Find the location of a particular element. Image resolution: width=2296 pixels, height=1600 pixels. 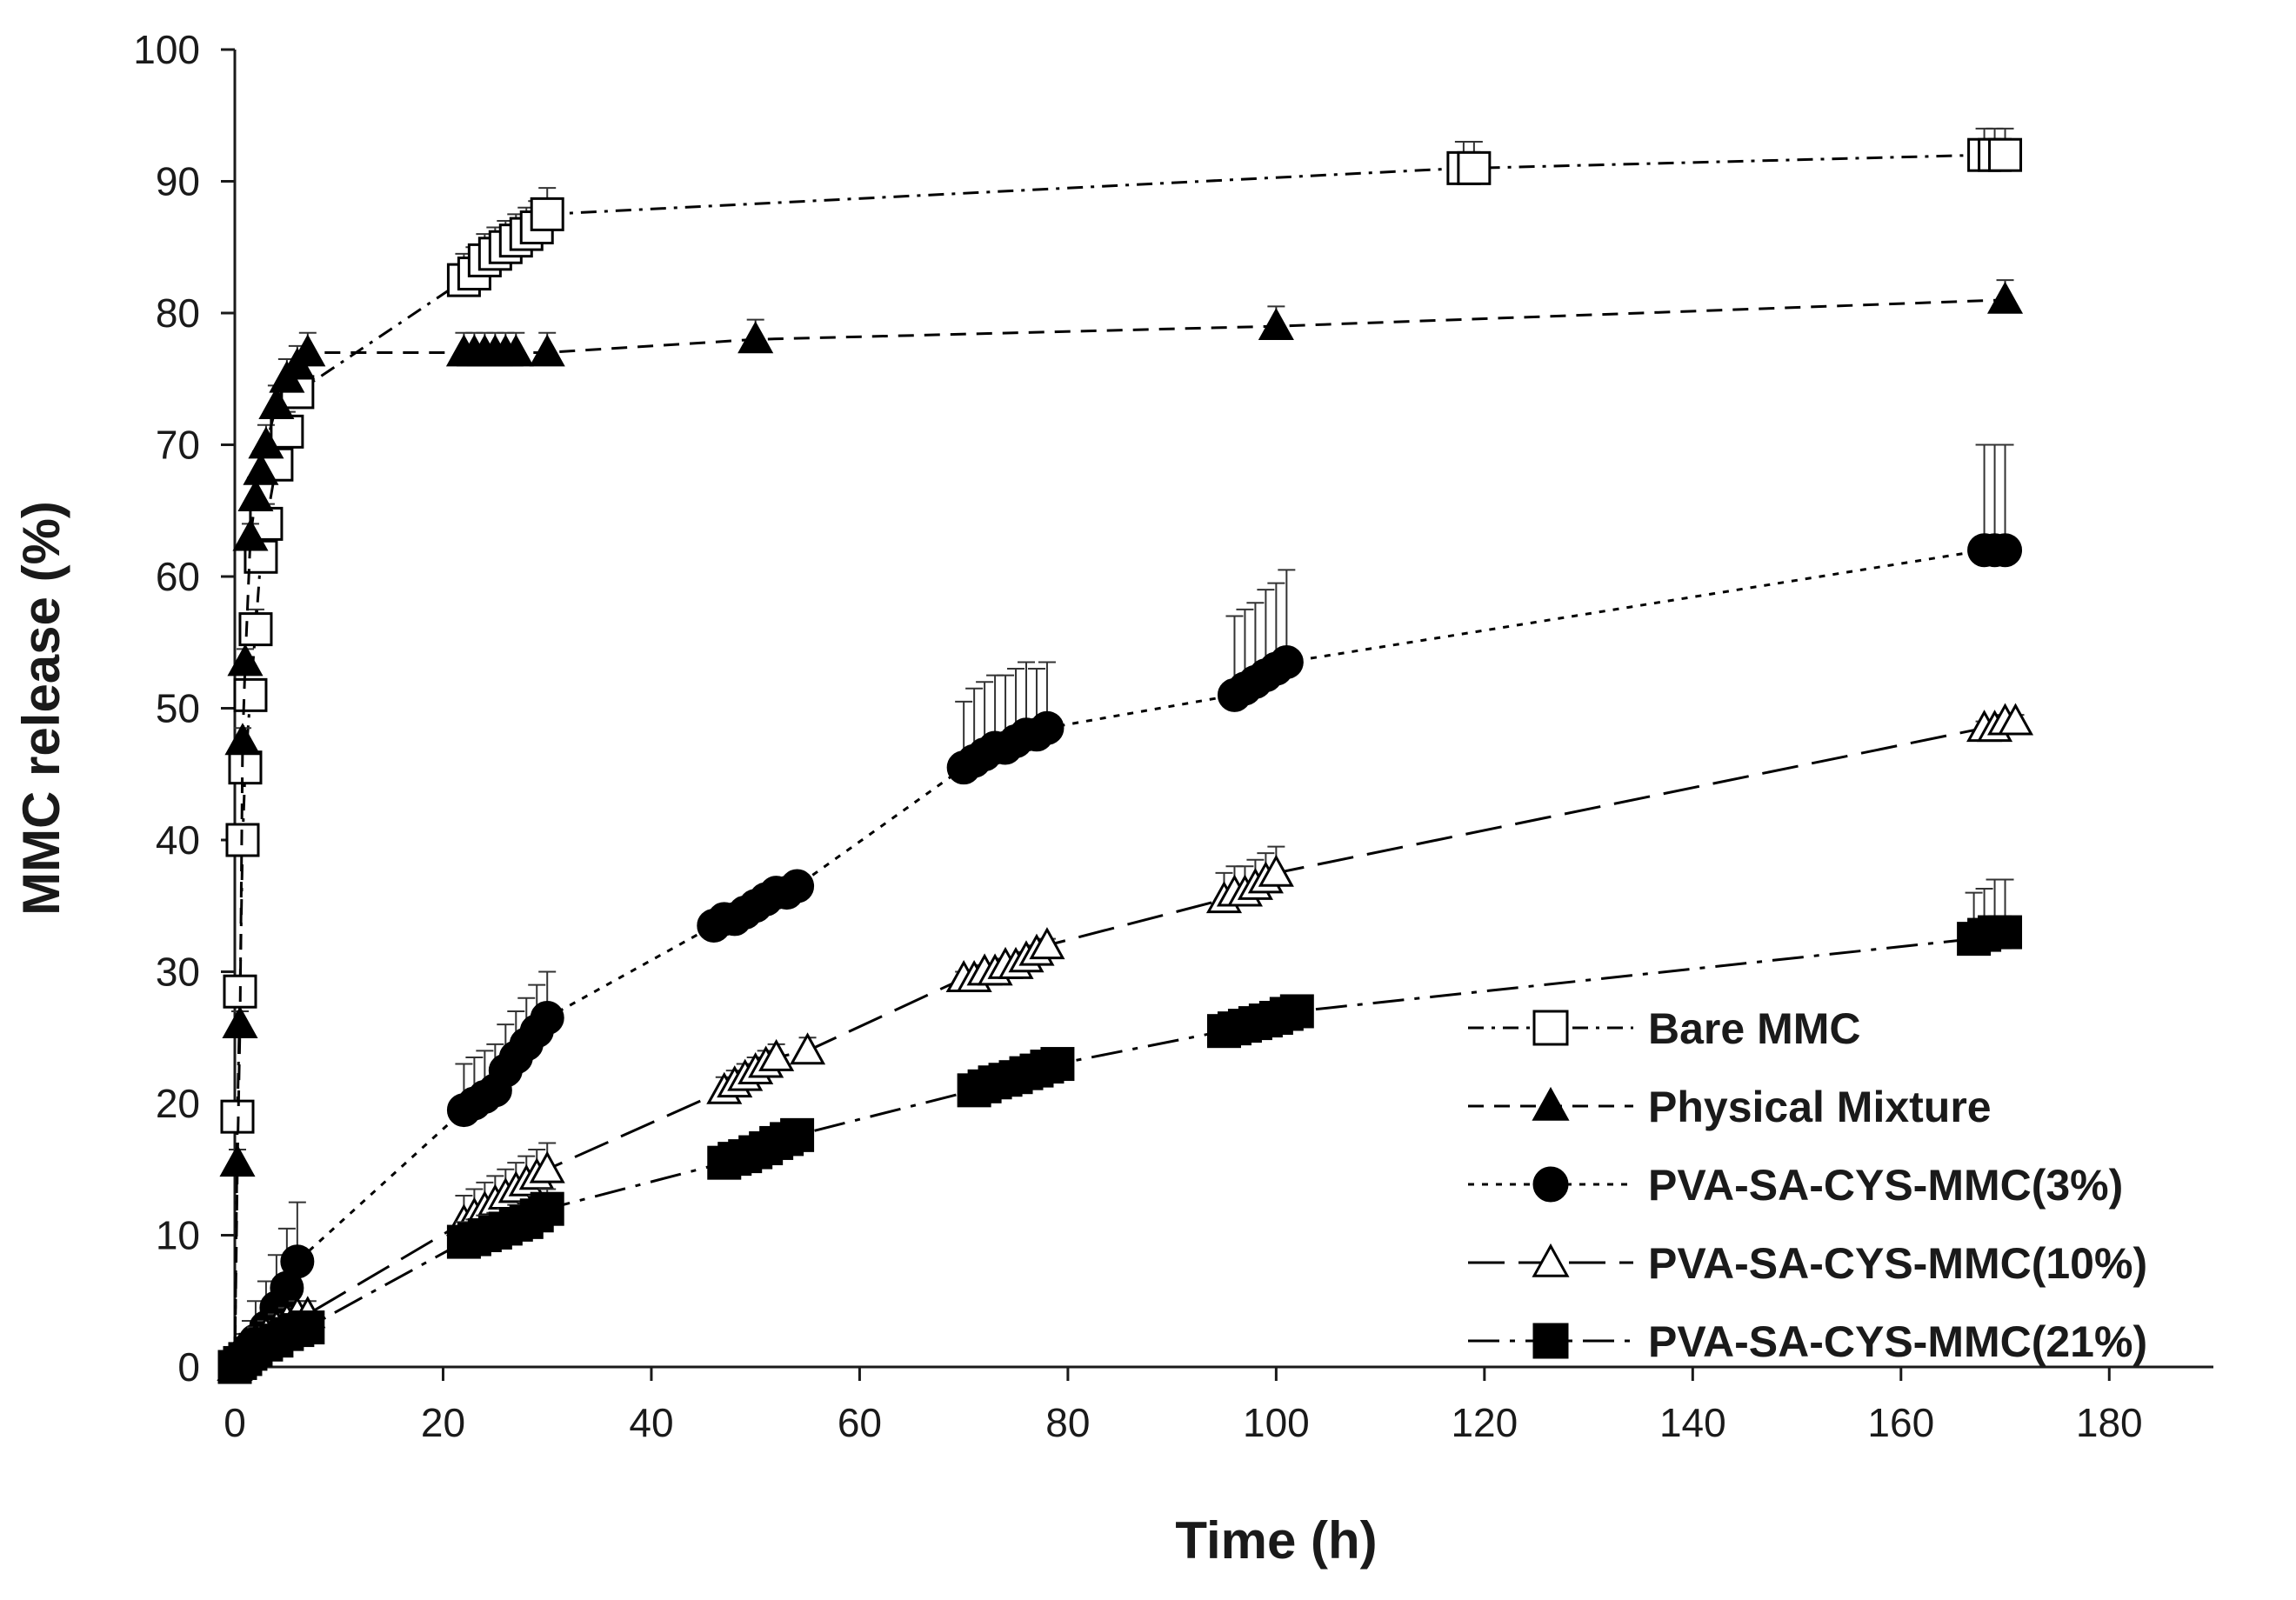

x-tick-label: 120 is located at coordinates (1485, 1422).